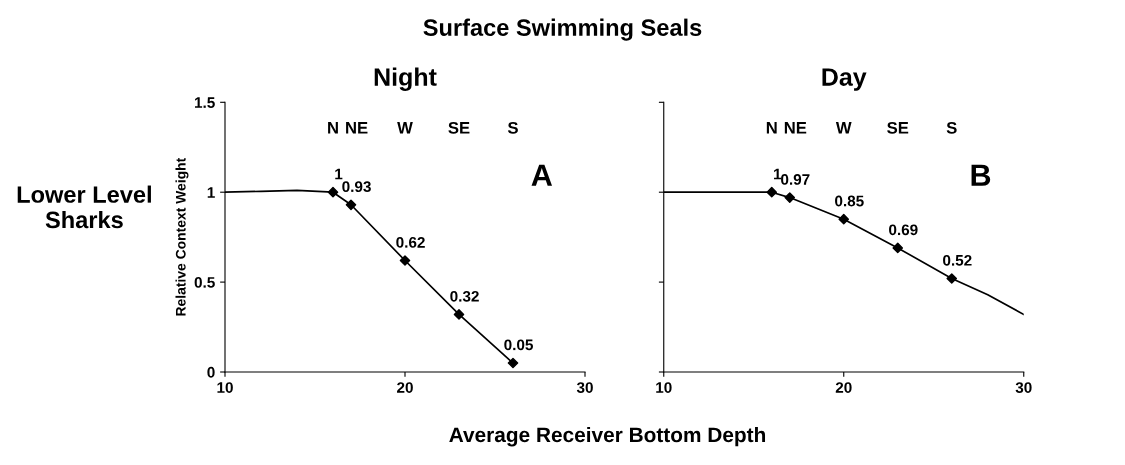 The height and width of the screenshot is (465, 1125). Describe the element at coordinates (795, 179) in the screenshot. I see `data-label: 0.97` at that location.